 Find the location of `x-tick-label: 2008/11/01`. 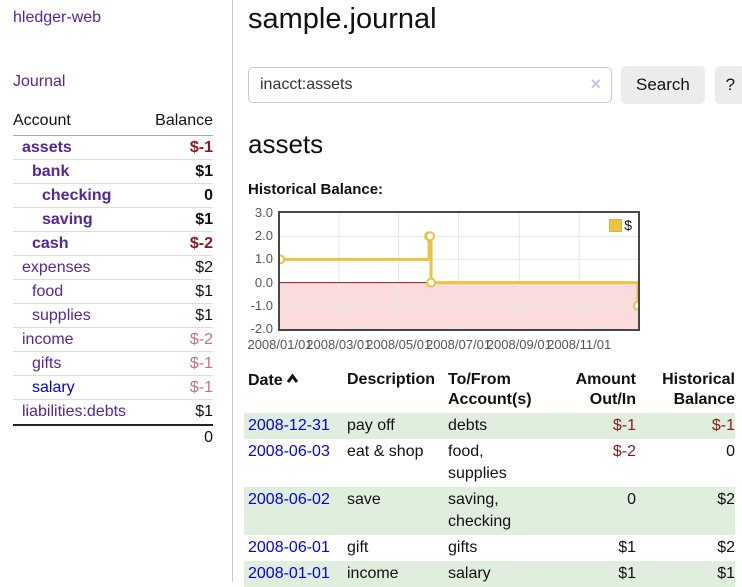

x-tick-label: 2008/11/01 is located at coordinates (579, 344).